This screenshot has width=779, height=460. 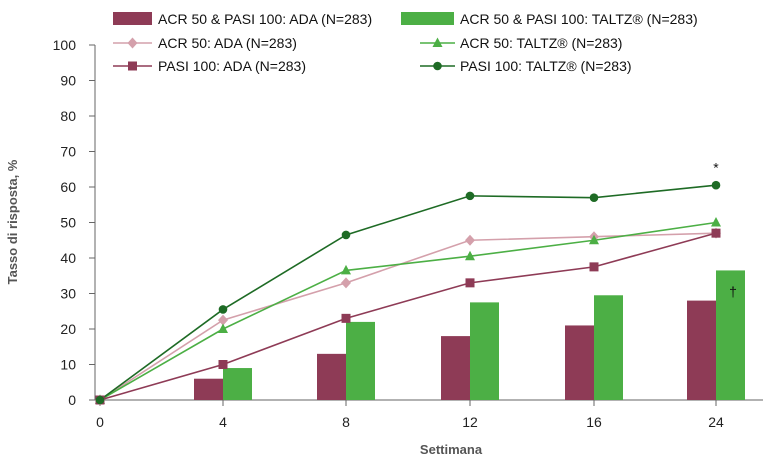 What do you see at coordinates (68, 223) in the screenshot?
I see `y-tick-label: 50` at bounding box center [68, 223].